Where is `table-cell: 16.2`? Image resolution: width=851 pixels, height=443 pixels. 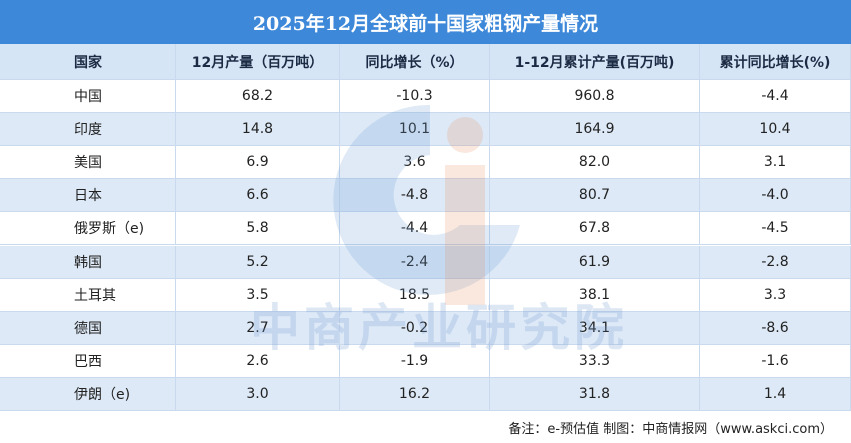 table-cell: 16.2 is located at coordinates (415, 394).